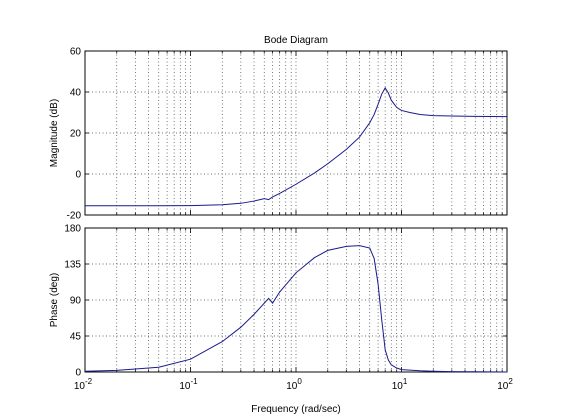 This screenshot has height=420, width=561. I want to click on phase-y-tick-label: 0, so click(78, 373).